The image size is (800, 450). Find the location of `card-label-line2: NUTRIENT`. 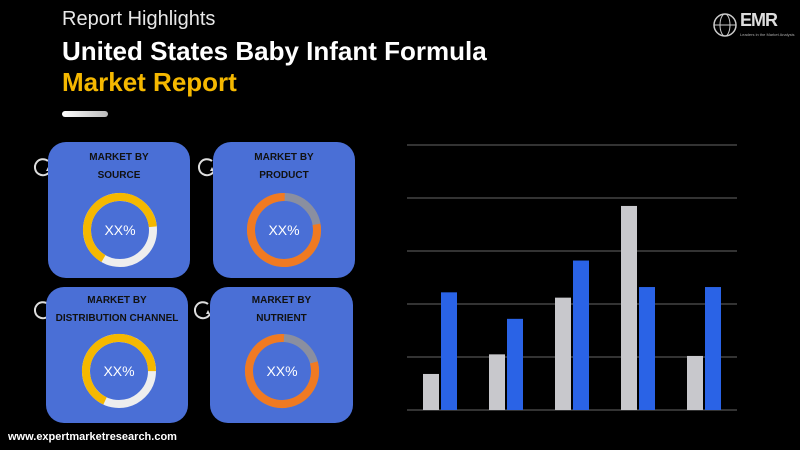

card-label-line2: NUTRIENT is located at coordinates (281, 318).